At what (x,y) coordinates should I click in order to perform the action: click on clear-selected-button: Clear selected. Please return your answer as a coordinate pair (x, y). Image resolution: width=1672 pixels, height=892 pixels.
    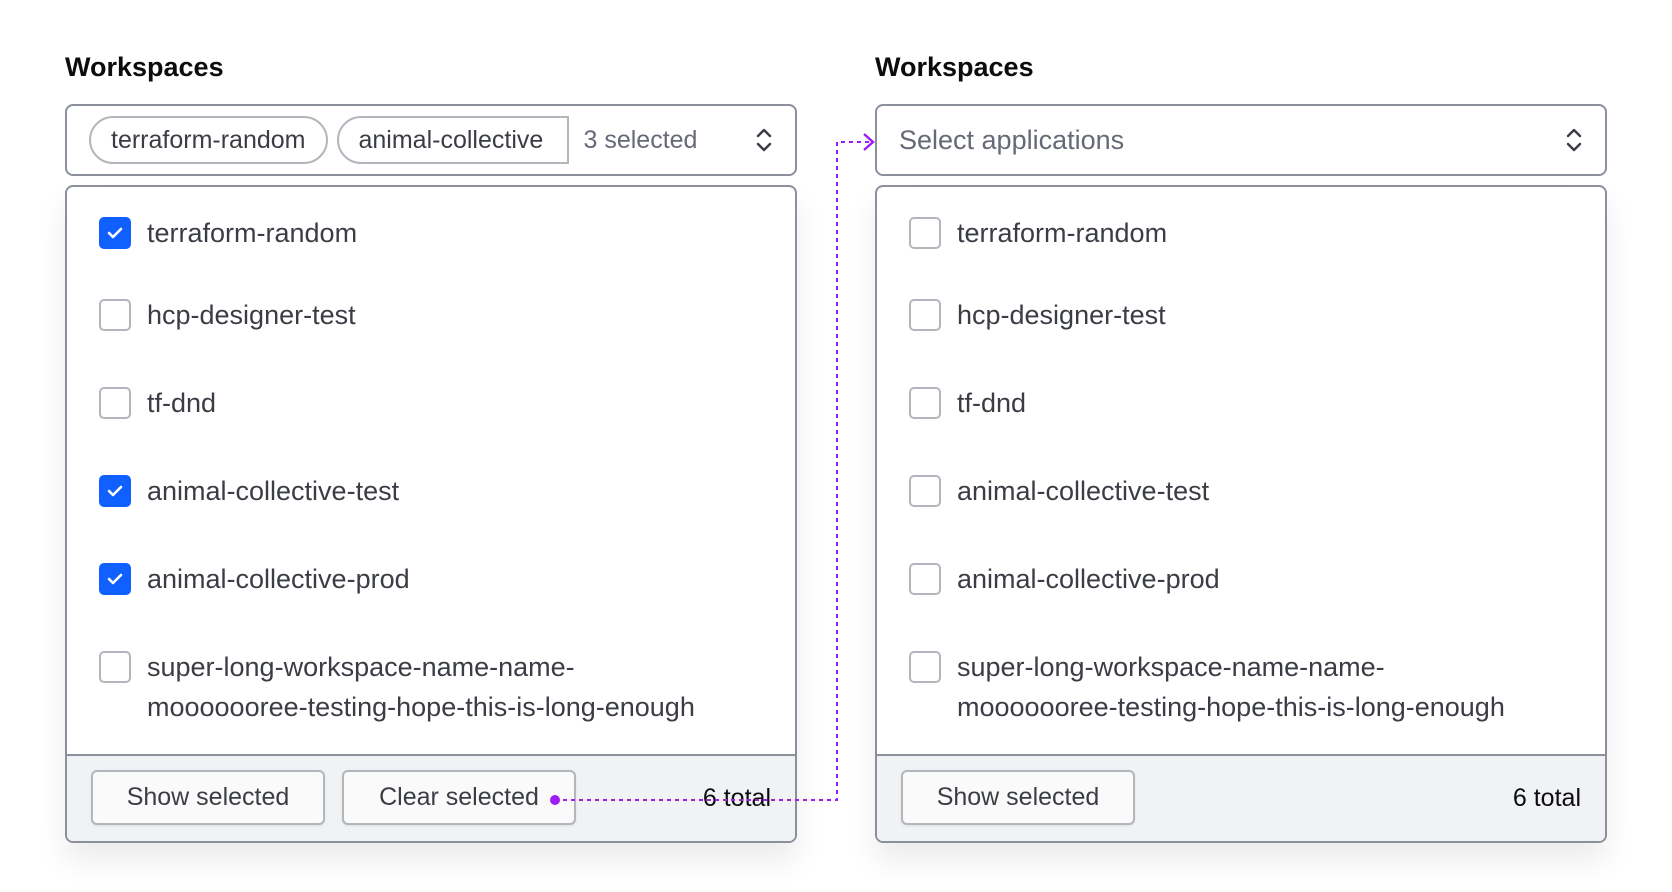
    Looking at the image, I should click on (459, 797).